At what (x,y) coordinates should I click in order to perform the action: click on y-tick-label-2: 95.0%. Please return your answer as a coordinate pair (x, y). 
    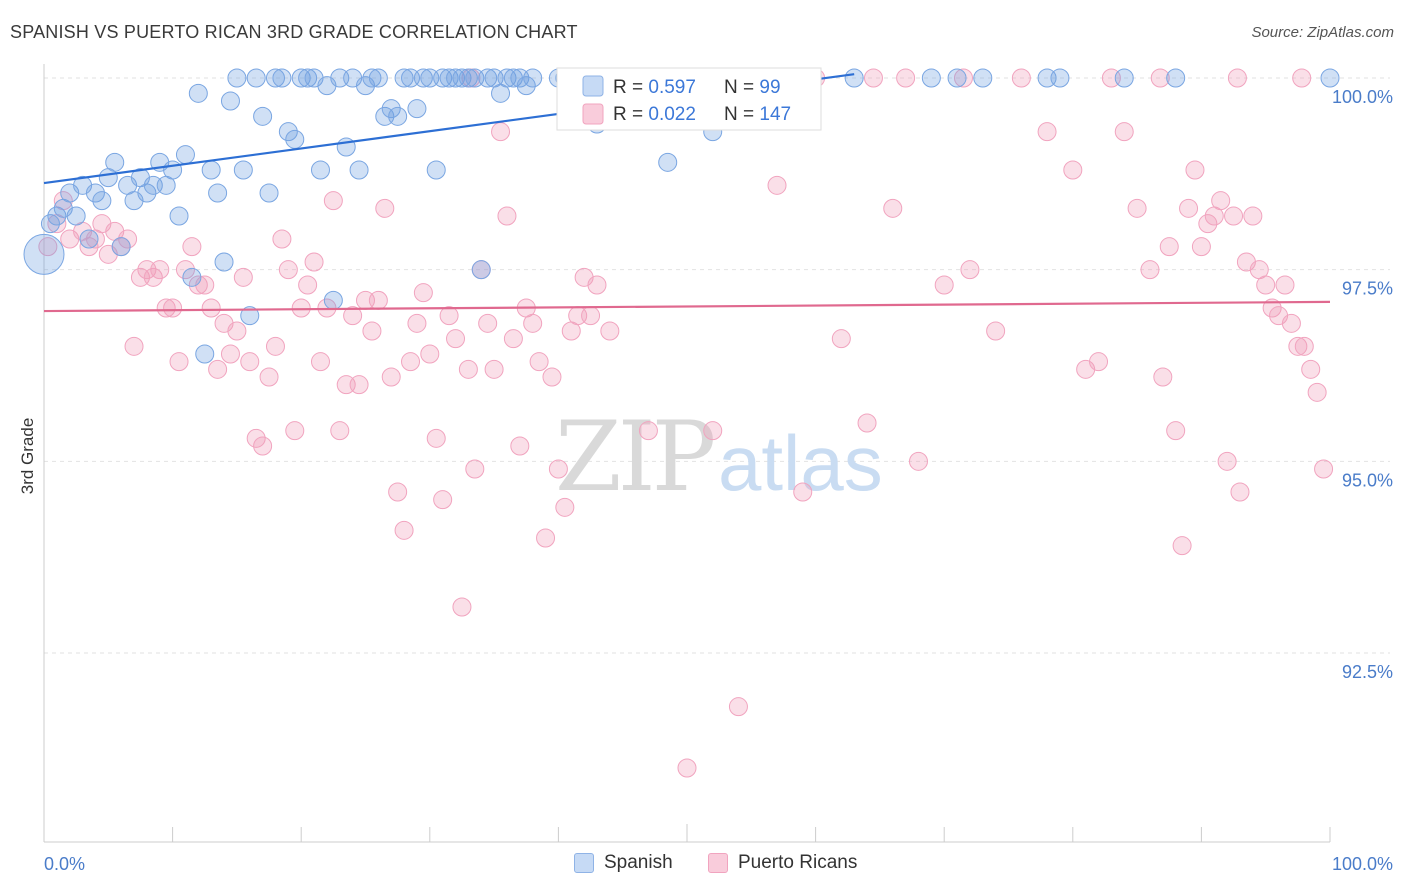
    Looking at the image, I should click on (1367, 480).